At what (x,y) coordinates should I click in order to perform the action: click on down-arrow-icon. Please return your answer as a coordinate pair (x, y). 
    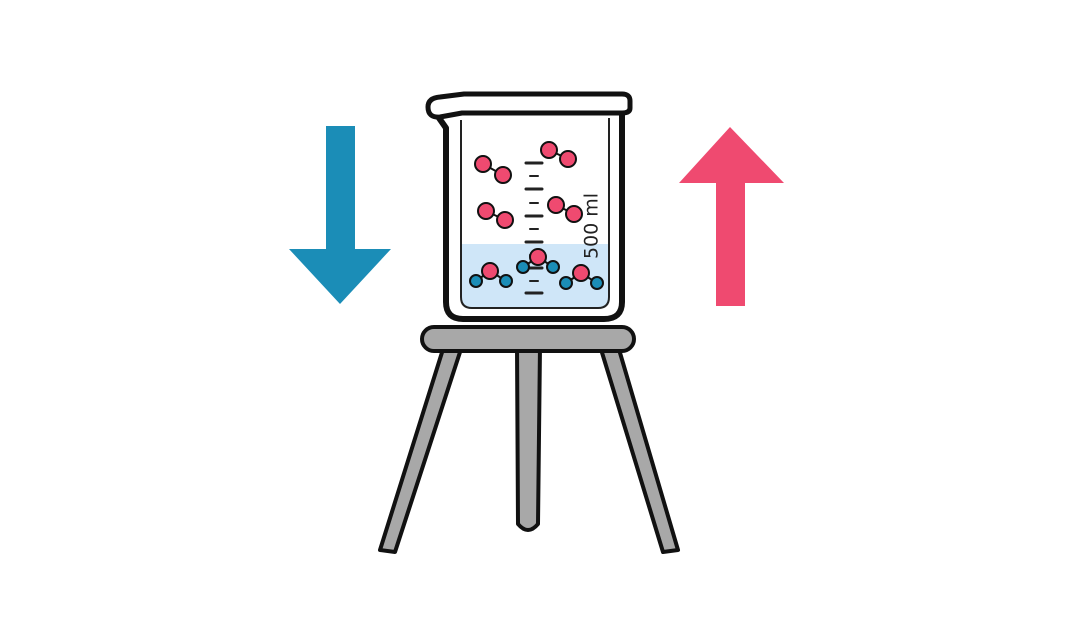
    Looking at the image, I should click on (340, 215).